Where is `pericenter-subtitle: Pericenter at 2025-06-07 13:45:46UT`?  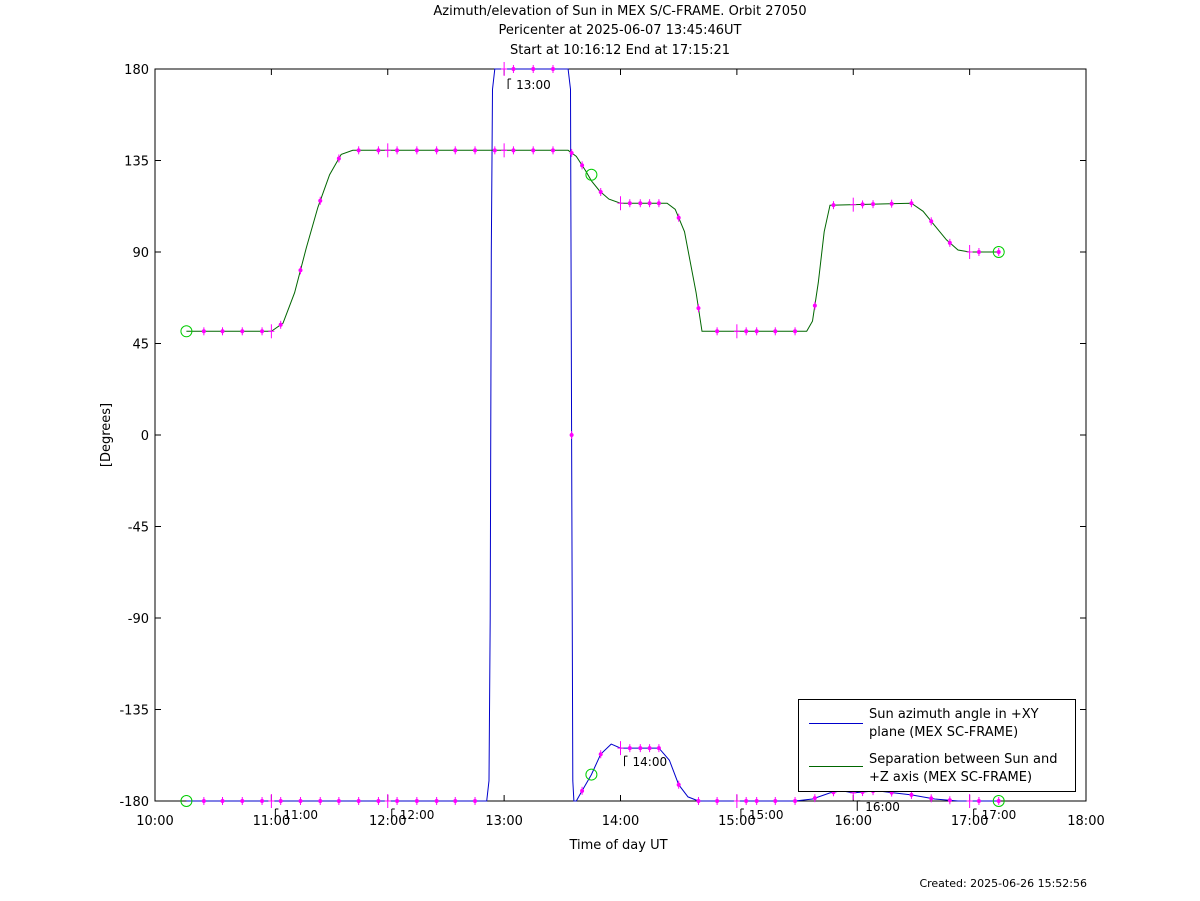
pericenter-subtitle: Pericenter at 2025-06-07 13:45:46UT is located at coordinates (620, 30).